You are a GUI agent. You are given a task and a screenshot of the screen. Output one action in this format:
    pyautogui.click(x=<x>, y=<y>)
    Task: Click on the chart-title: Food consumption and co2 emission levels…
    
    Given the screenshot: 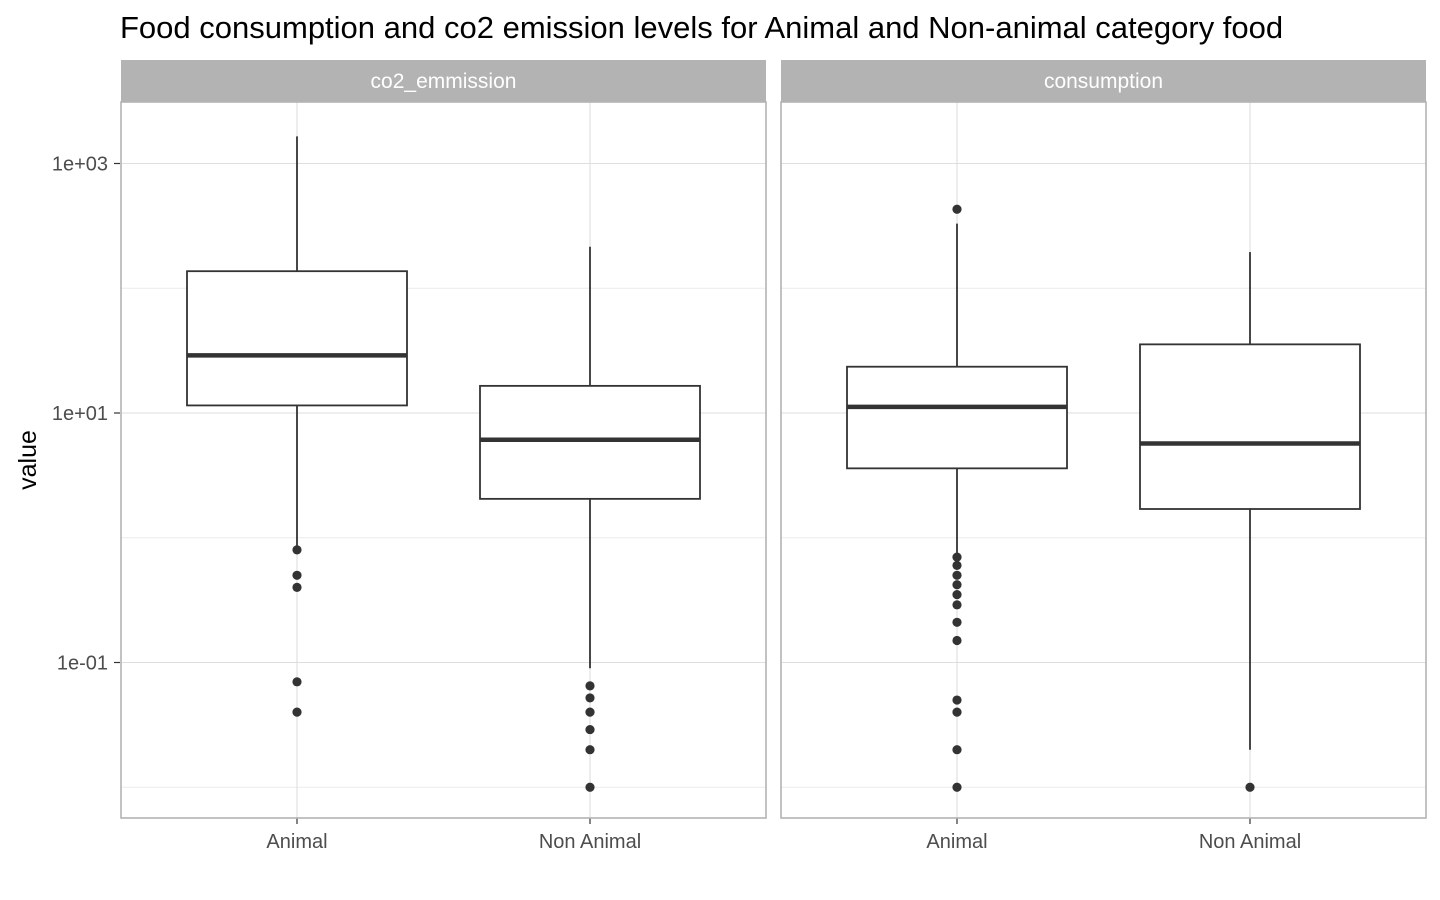 What is the action you would take?
    pyautogui.click(x=701, y=27)
    